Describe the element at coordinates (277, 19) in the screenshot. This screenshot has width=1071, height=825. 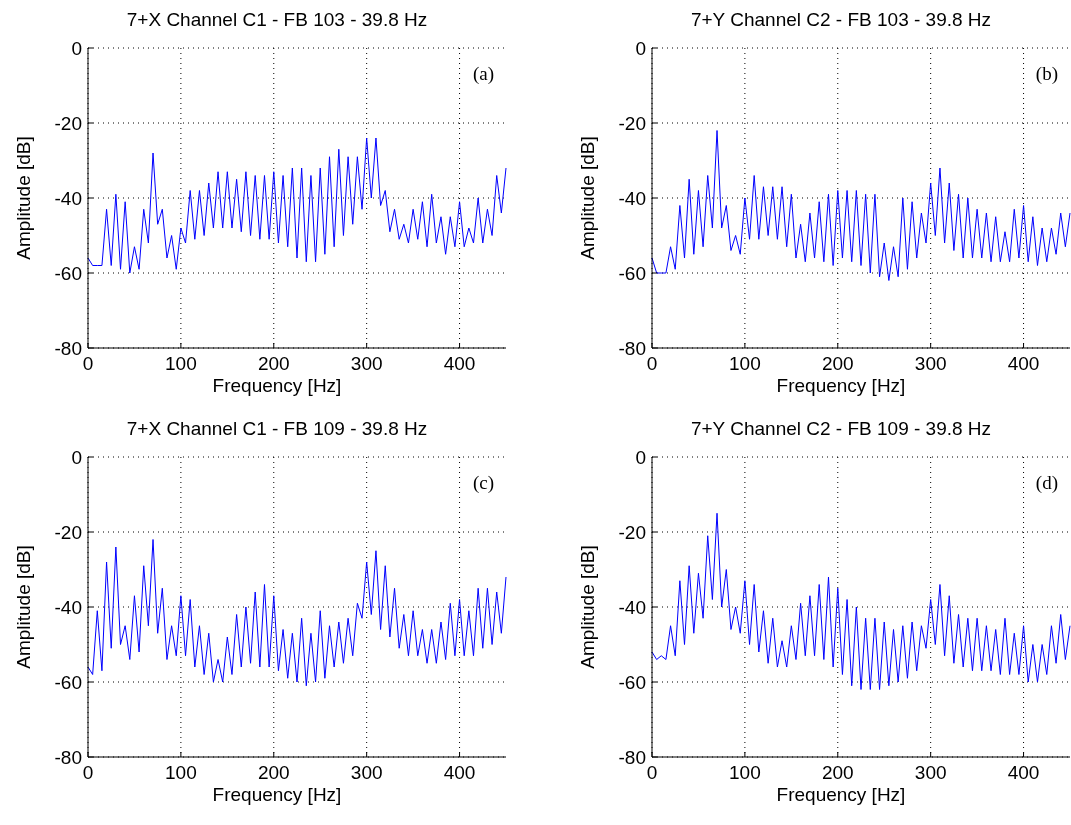
I see `chart-title: 7+X Channel C1 - FB 103 - 39.8 Hz` at that location.